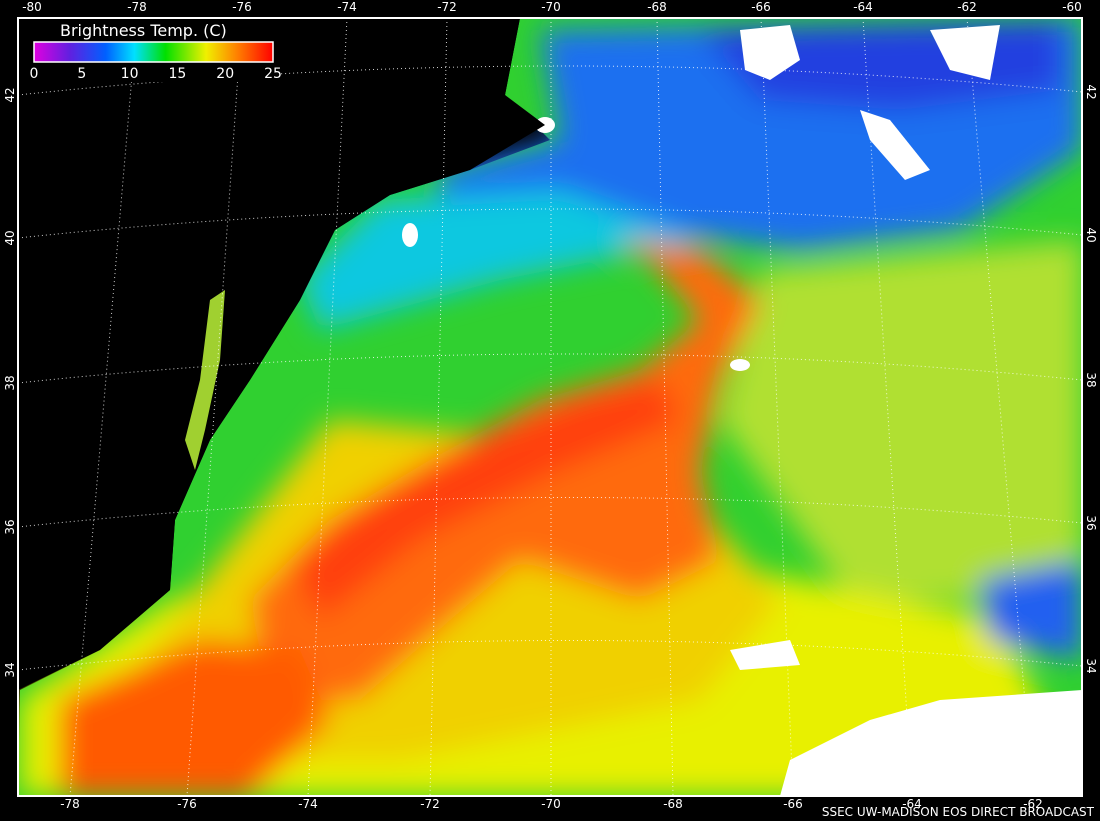 This screenshot has width=1100, height=821. What do you see at coordinates (793, 804) in the screenshot?
I see `bottom-lon-label: -66` at bounding box center [793, 804].